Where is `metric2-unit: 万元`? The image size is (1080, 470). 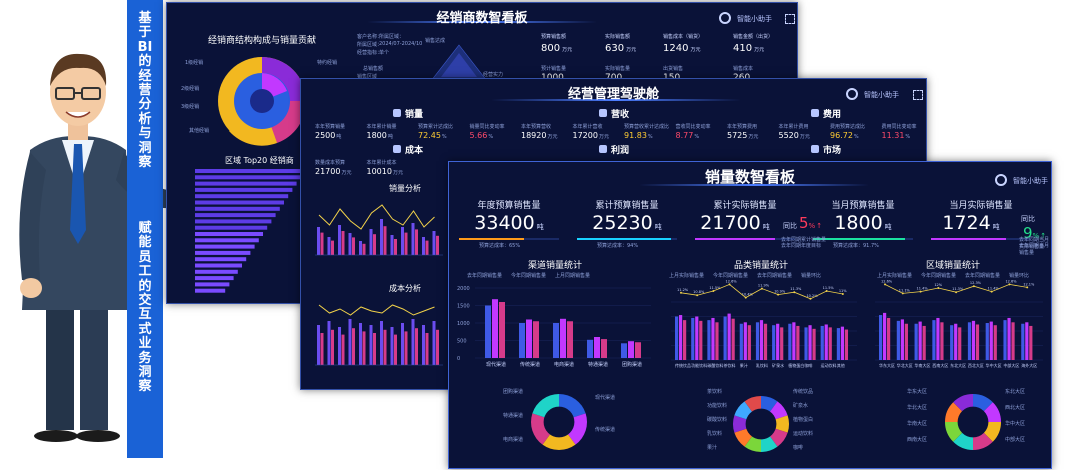
metric2-unit: 万元 is located at coordinates (346, 173).